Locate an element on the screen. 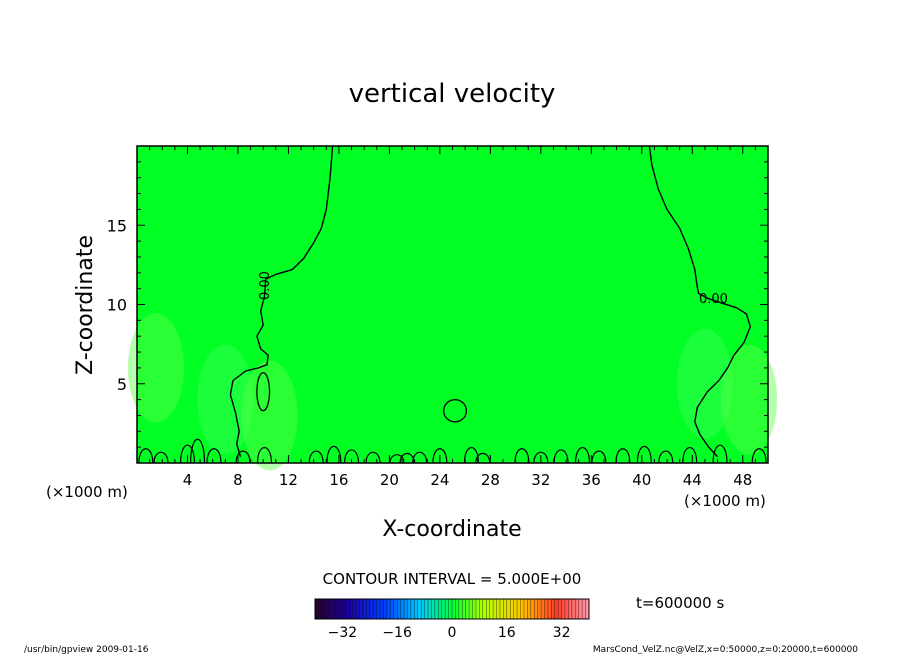  colorbar-tick-label: −32 is located at coordinates (343, 633).